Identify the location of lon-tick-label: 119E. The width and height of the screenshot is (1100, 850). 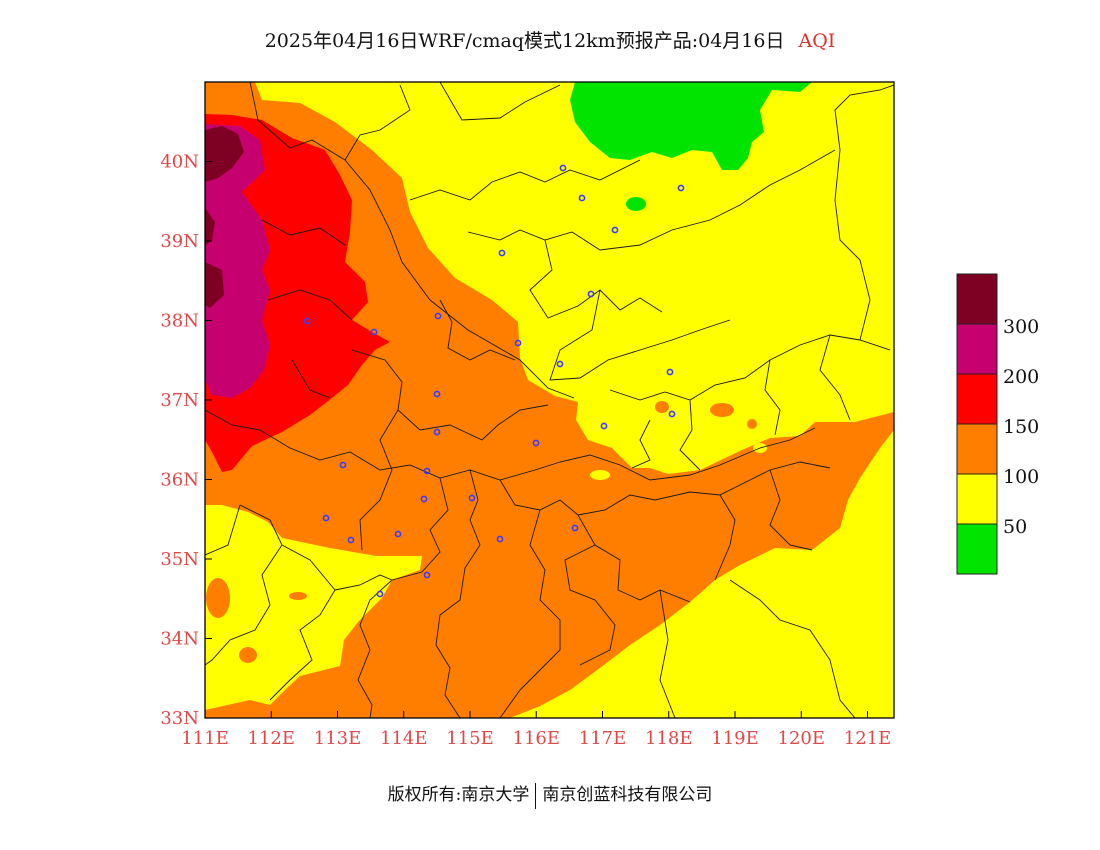
(735, 738).